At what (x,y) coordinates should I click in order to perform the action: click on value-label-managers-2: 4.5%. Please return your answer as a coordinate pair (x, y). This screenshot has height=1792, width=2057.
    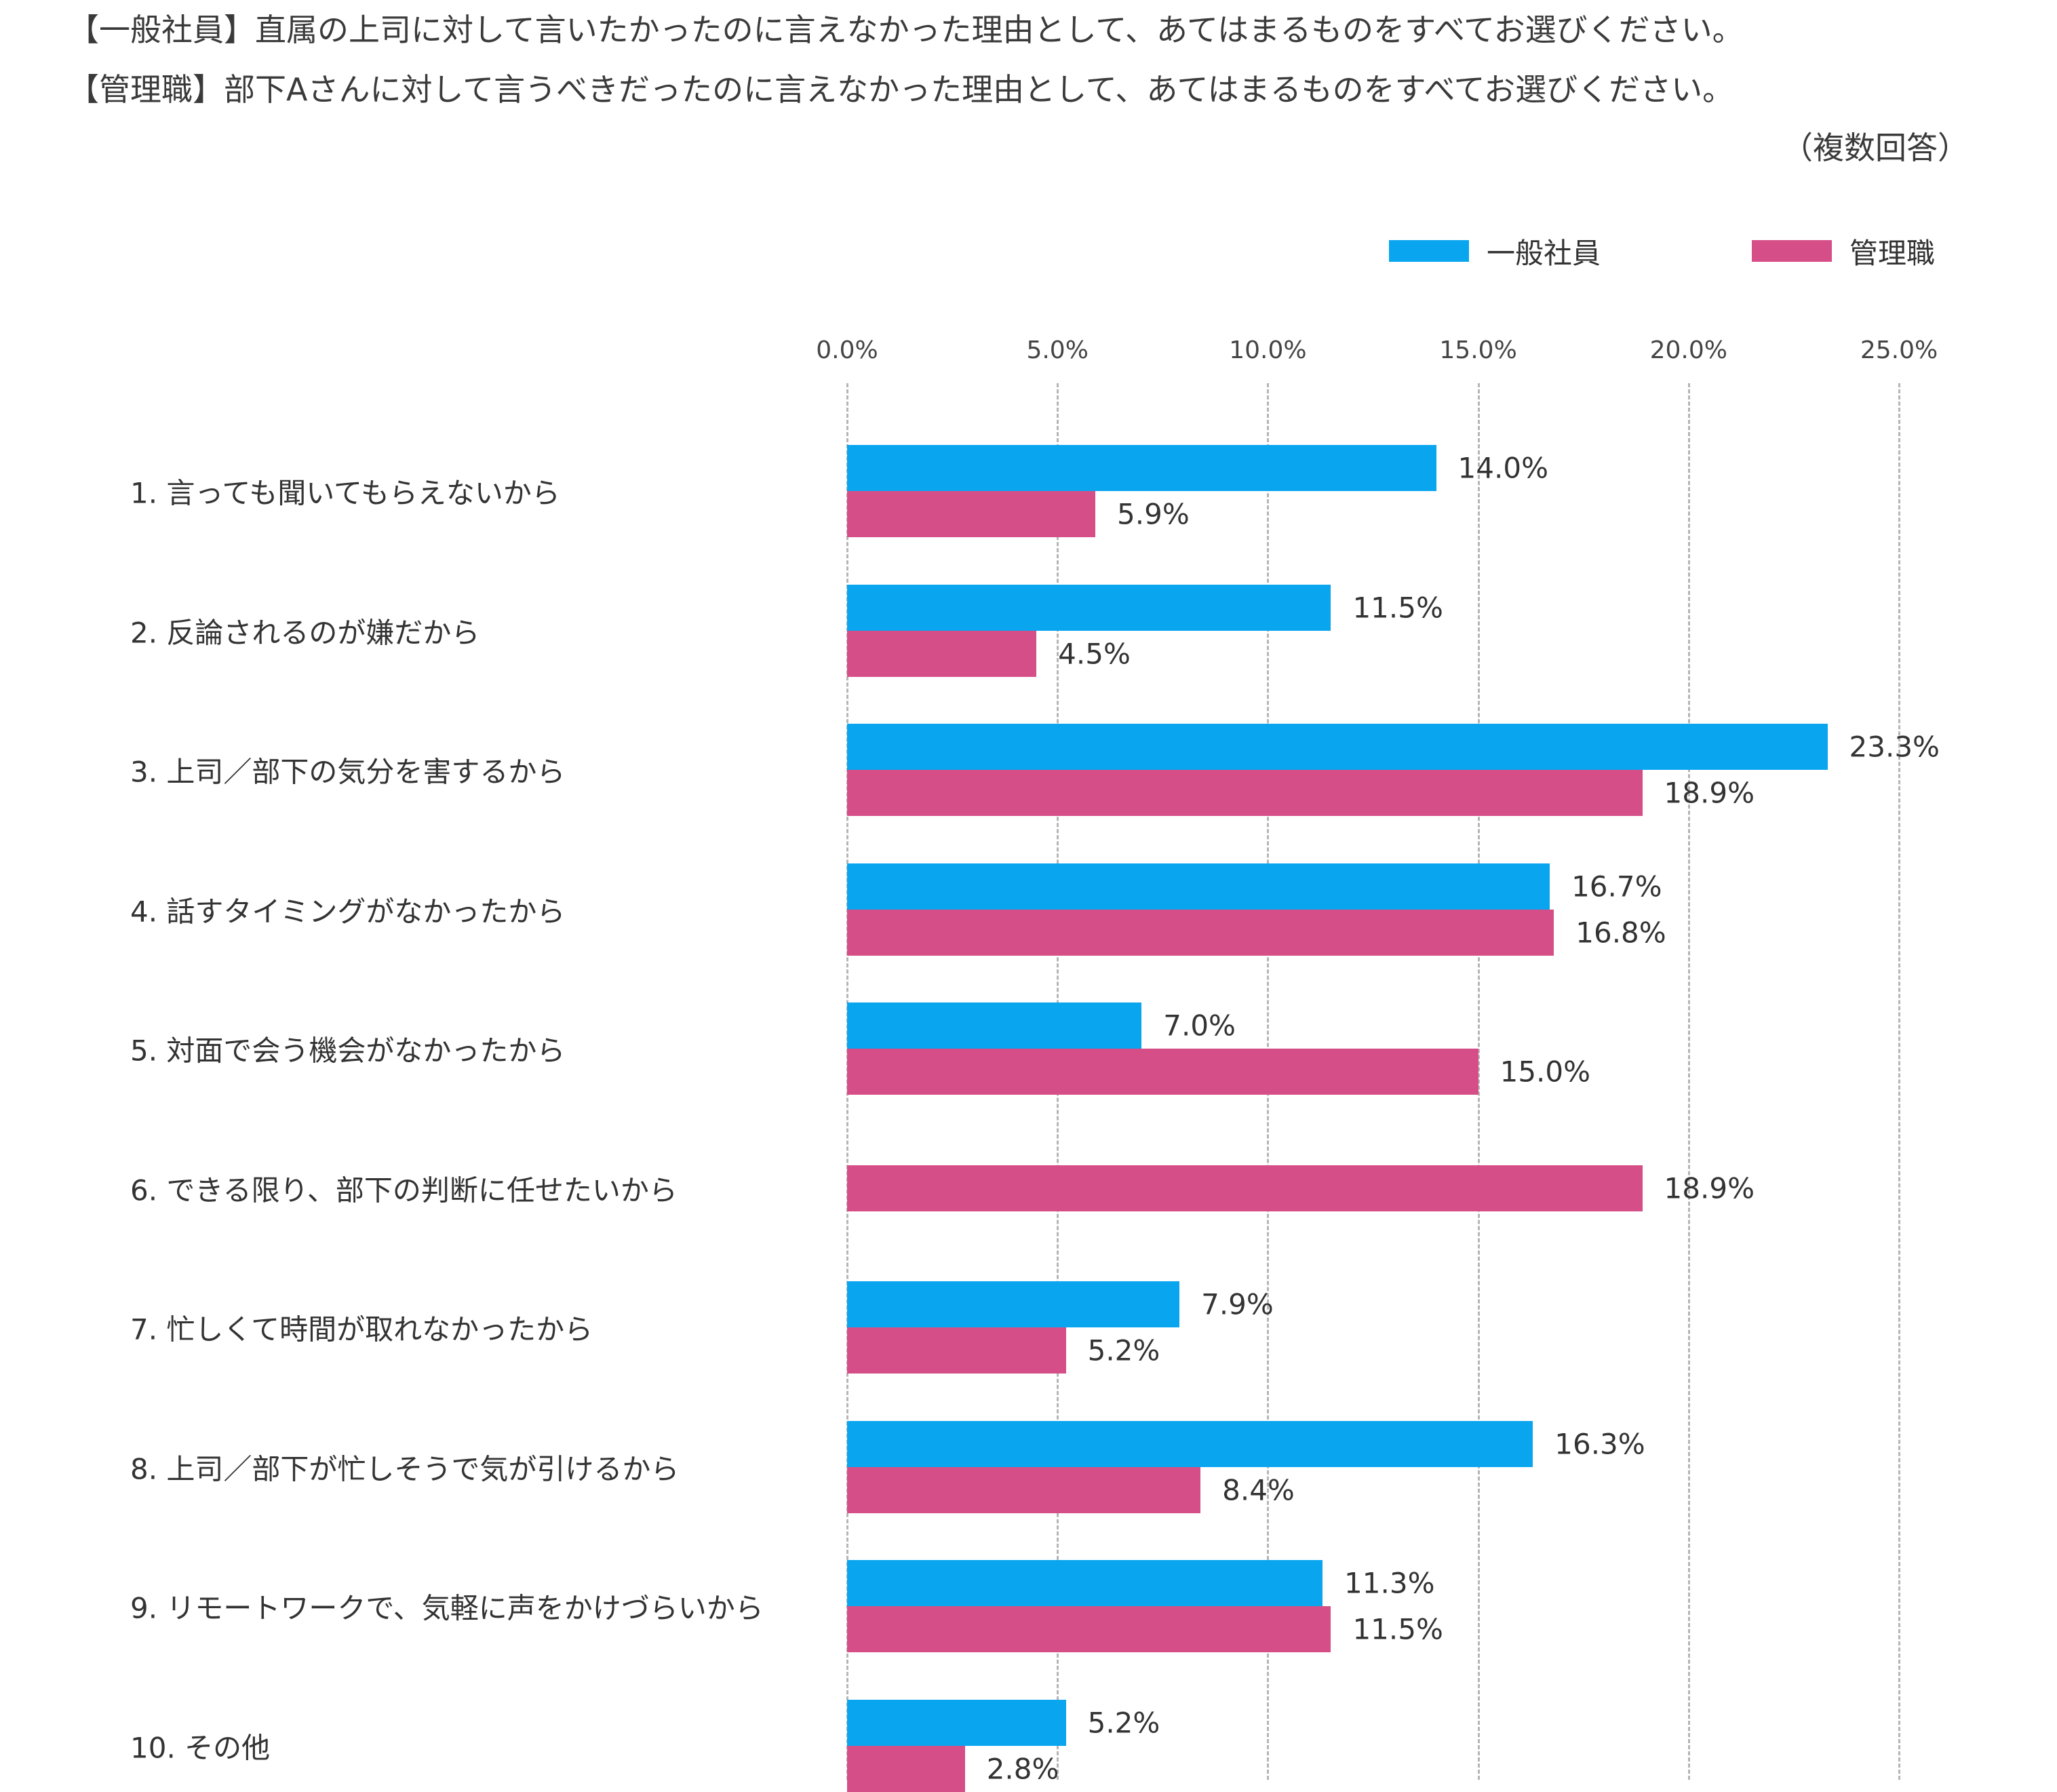
    Looking at the image, I should click on (1094, 653).